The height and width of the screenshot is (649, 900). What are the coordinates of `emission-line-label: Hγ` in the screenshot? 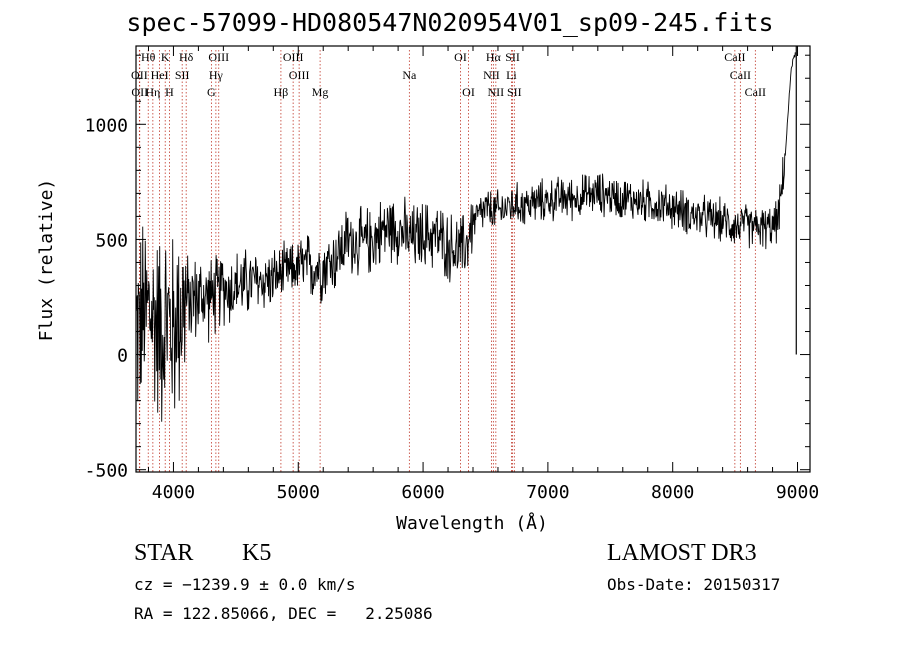 It's located at (216, 75).